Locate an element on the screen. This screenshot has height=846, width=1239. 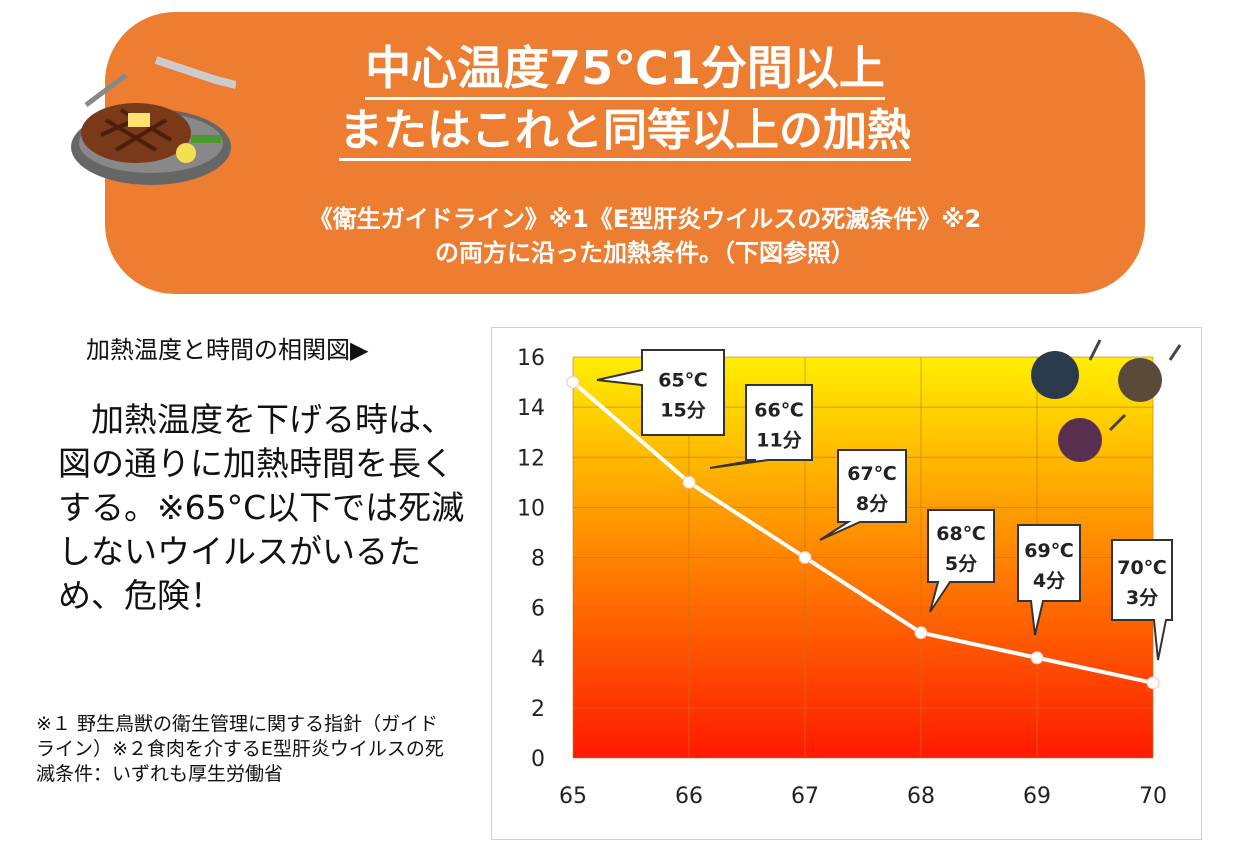
callout-temp: 67℃ is located at coordinates (871, 474).